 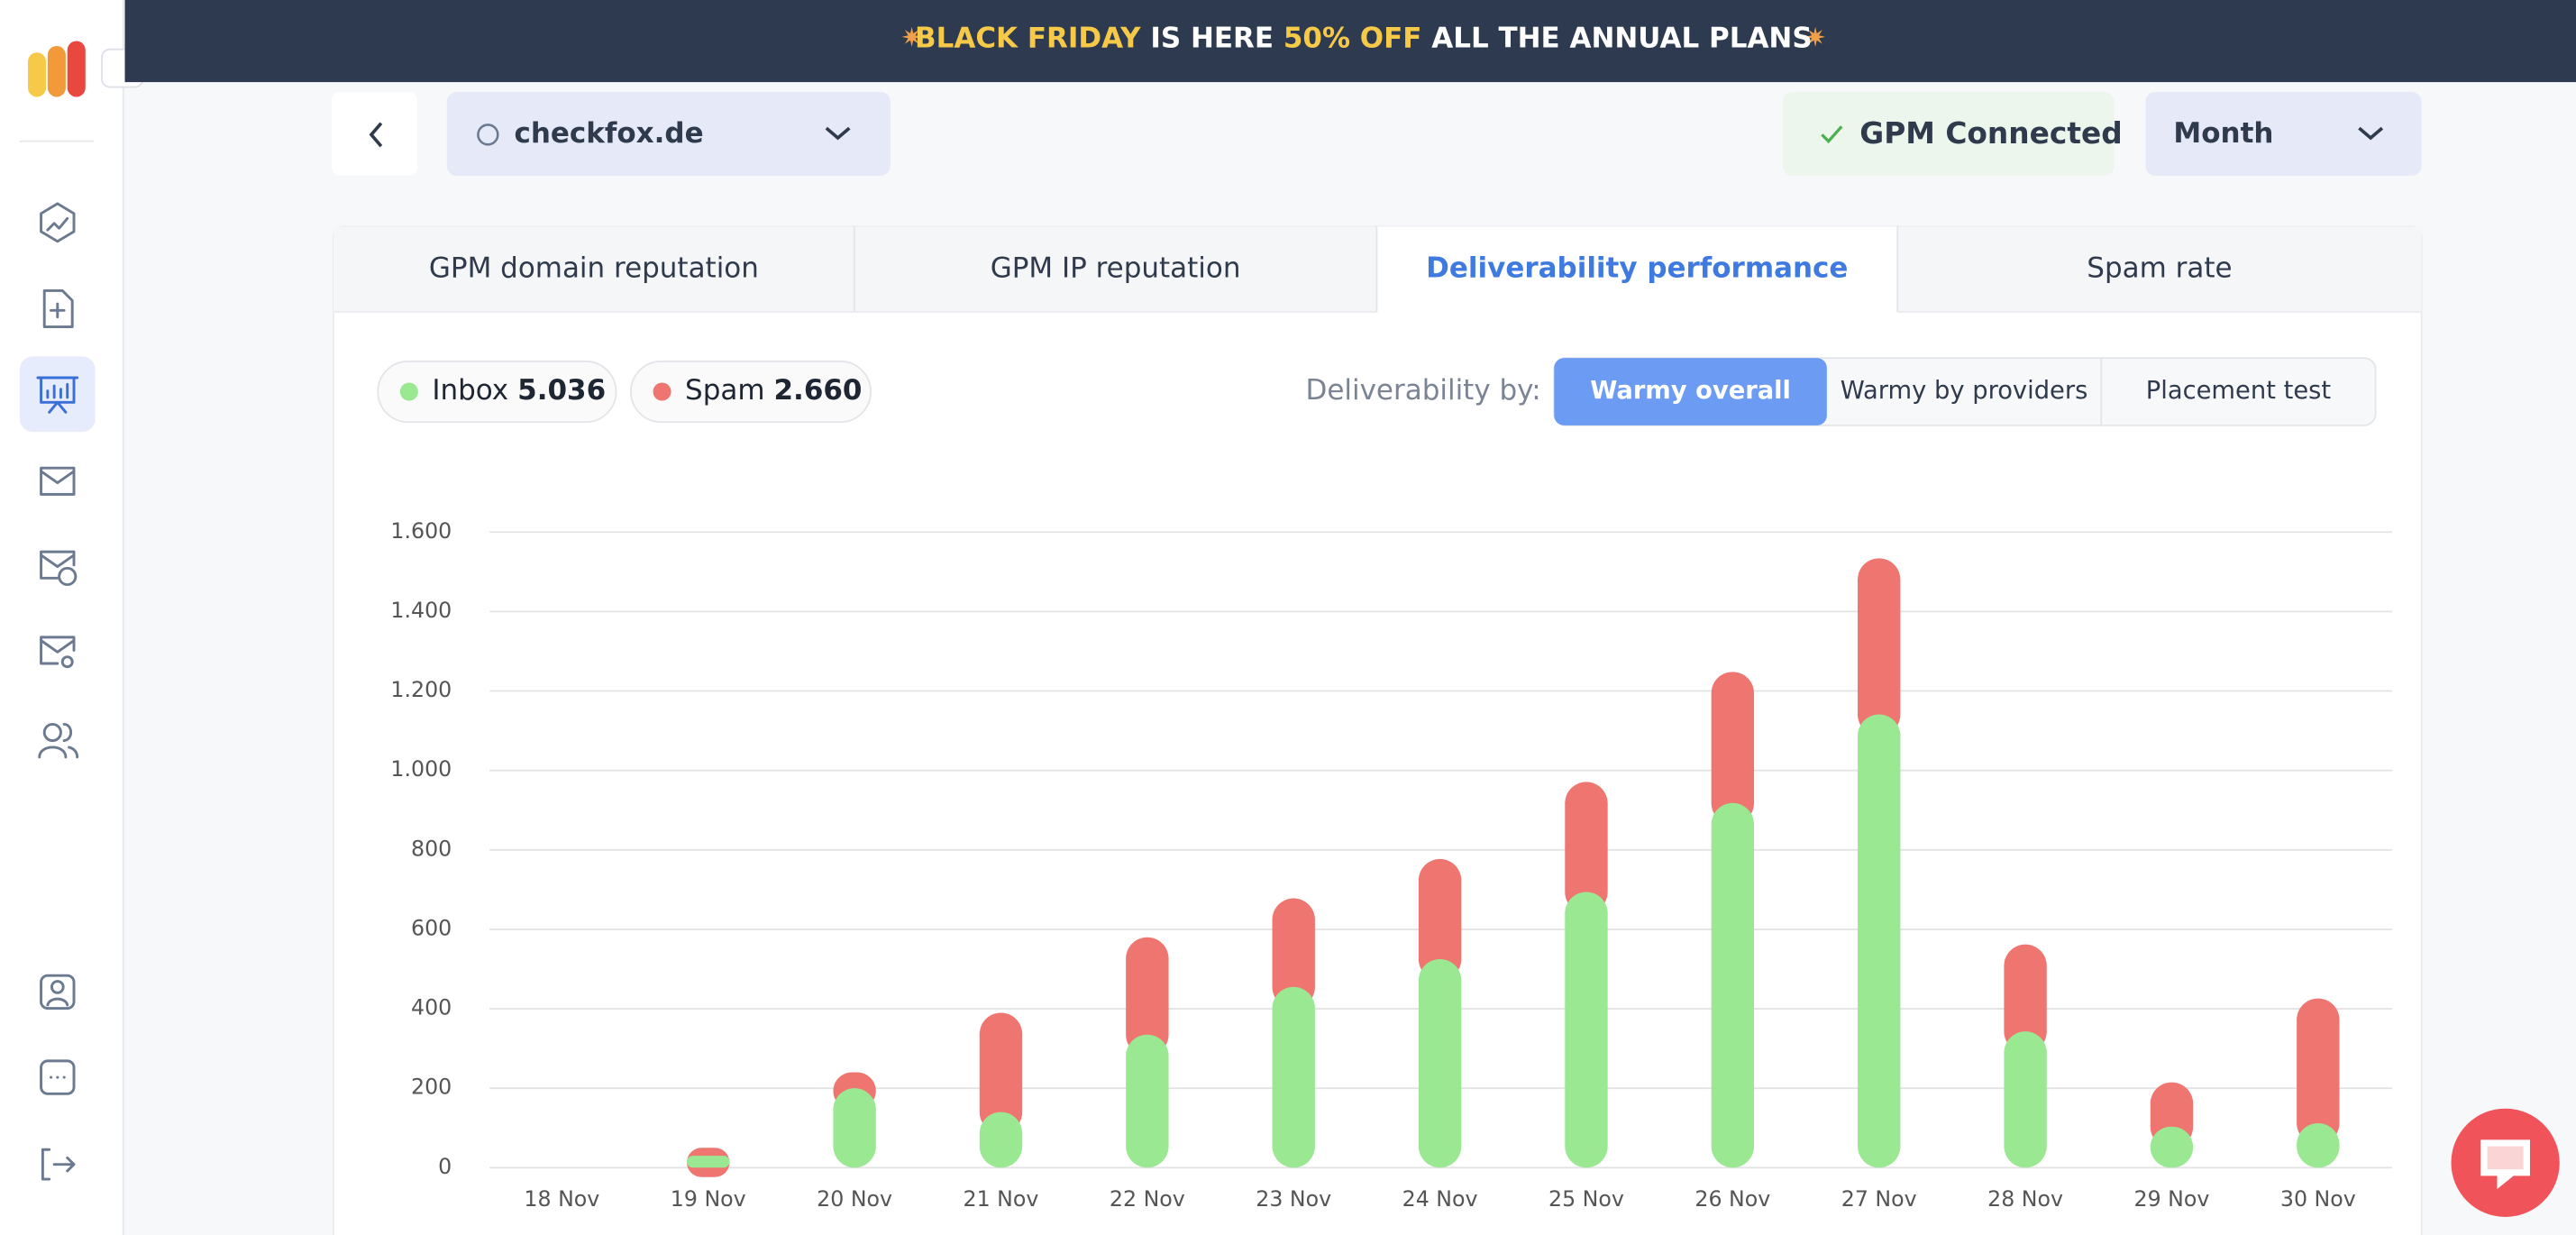 I want to click on nav-add, so click(x=58, y=308).